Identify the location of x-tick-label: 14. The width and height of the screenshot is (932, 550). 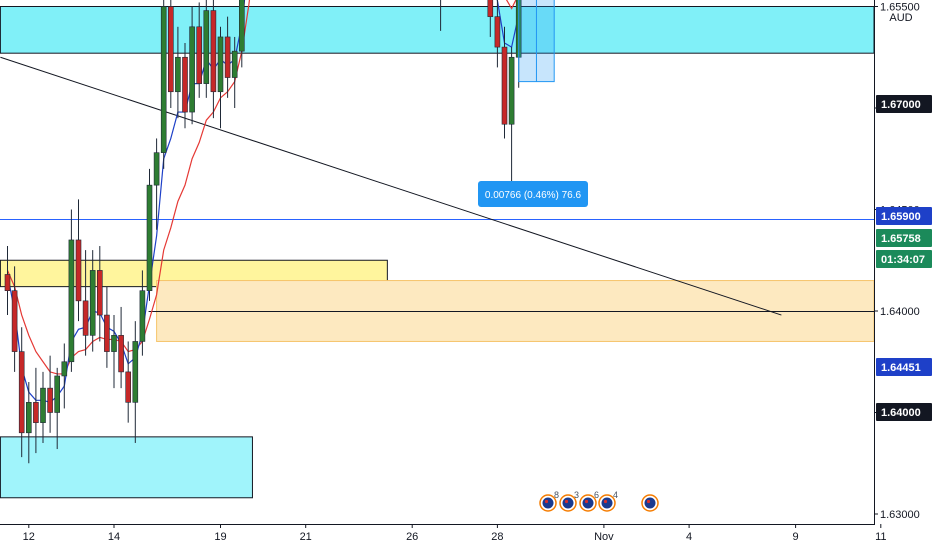
(114, 537).